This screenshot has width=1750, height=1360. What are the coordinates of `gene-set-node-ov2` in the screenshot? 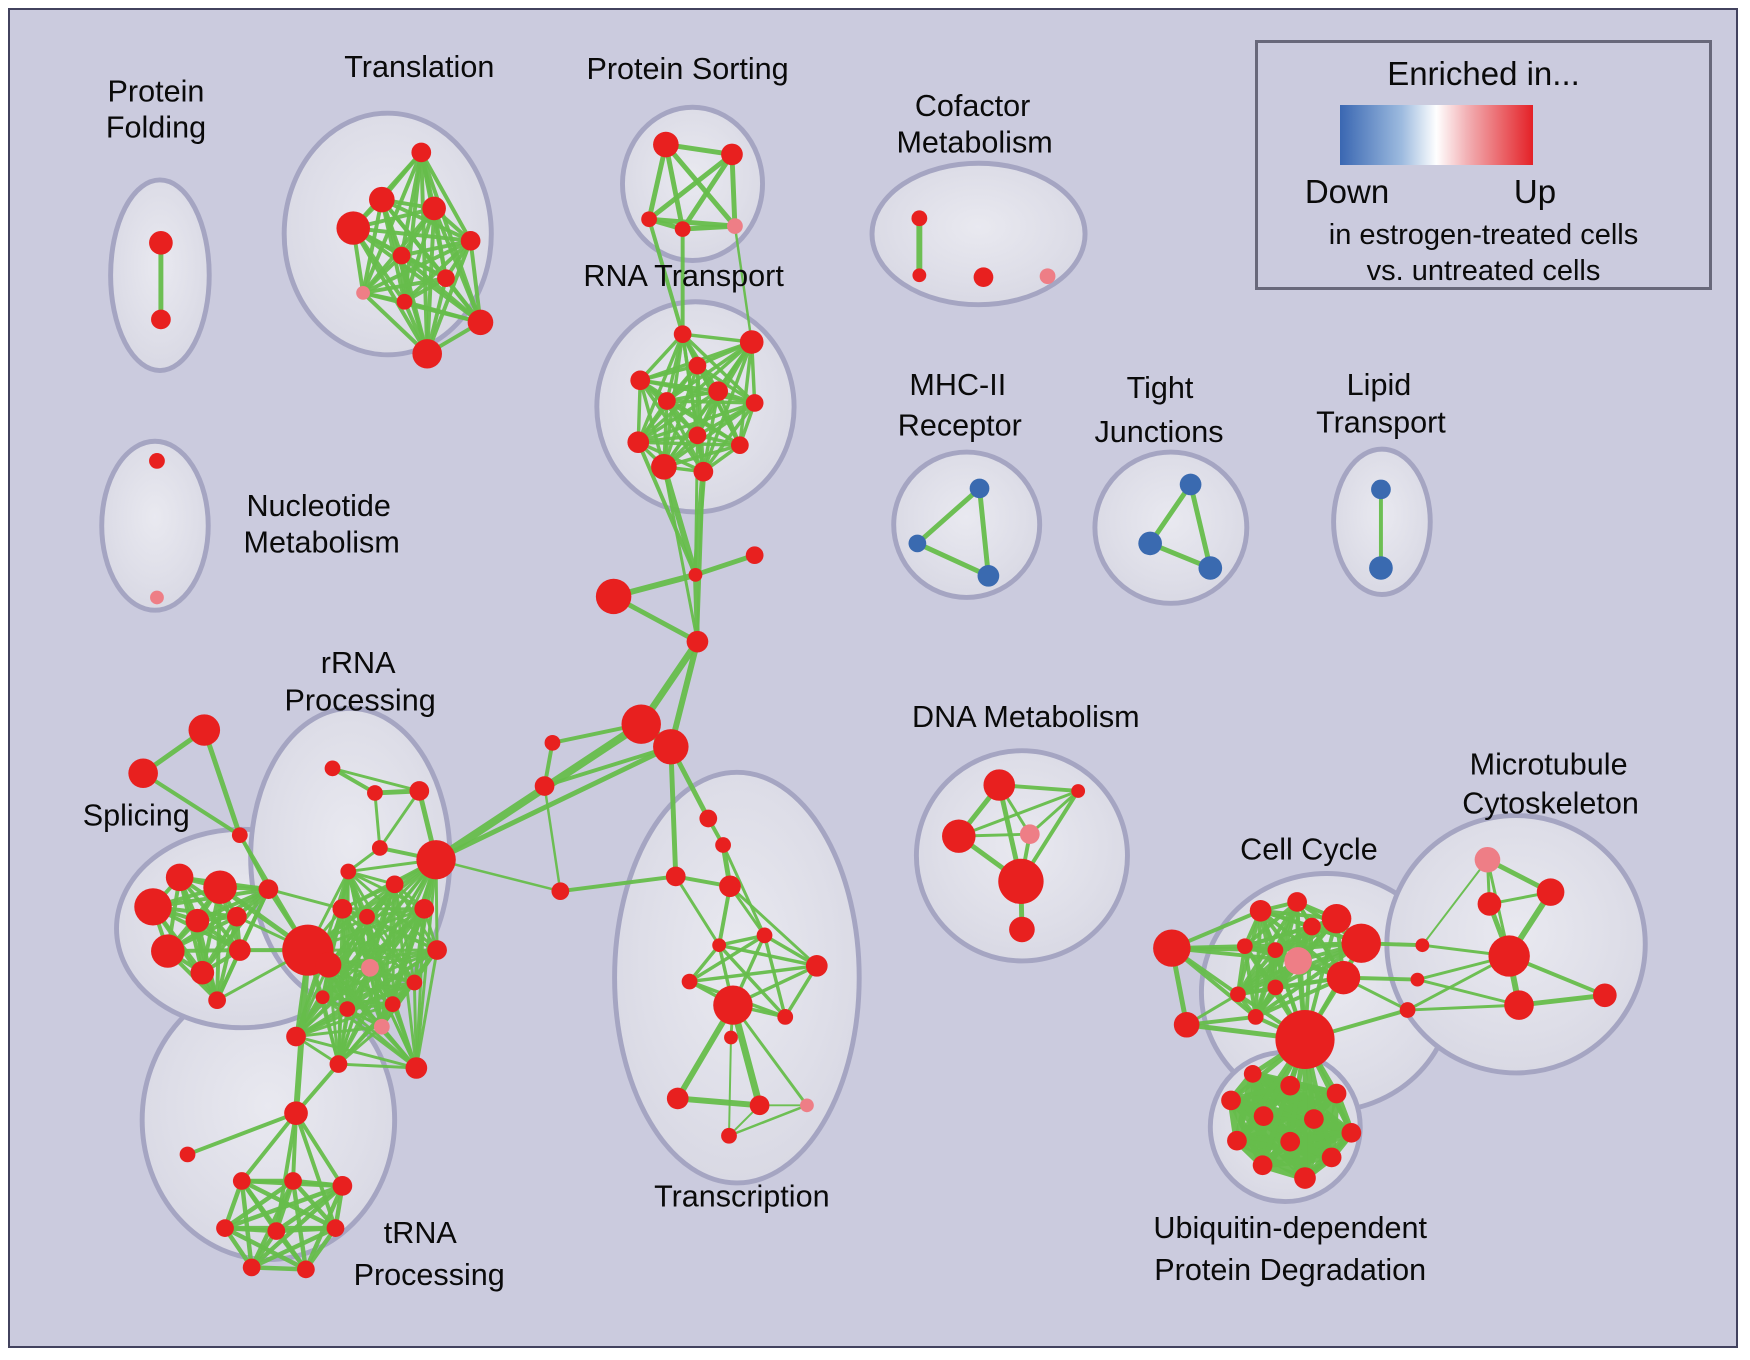 It's located at (1417, 979).